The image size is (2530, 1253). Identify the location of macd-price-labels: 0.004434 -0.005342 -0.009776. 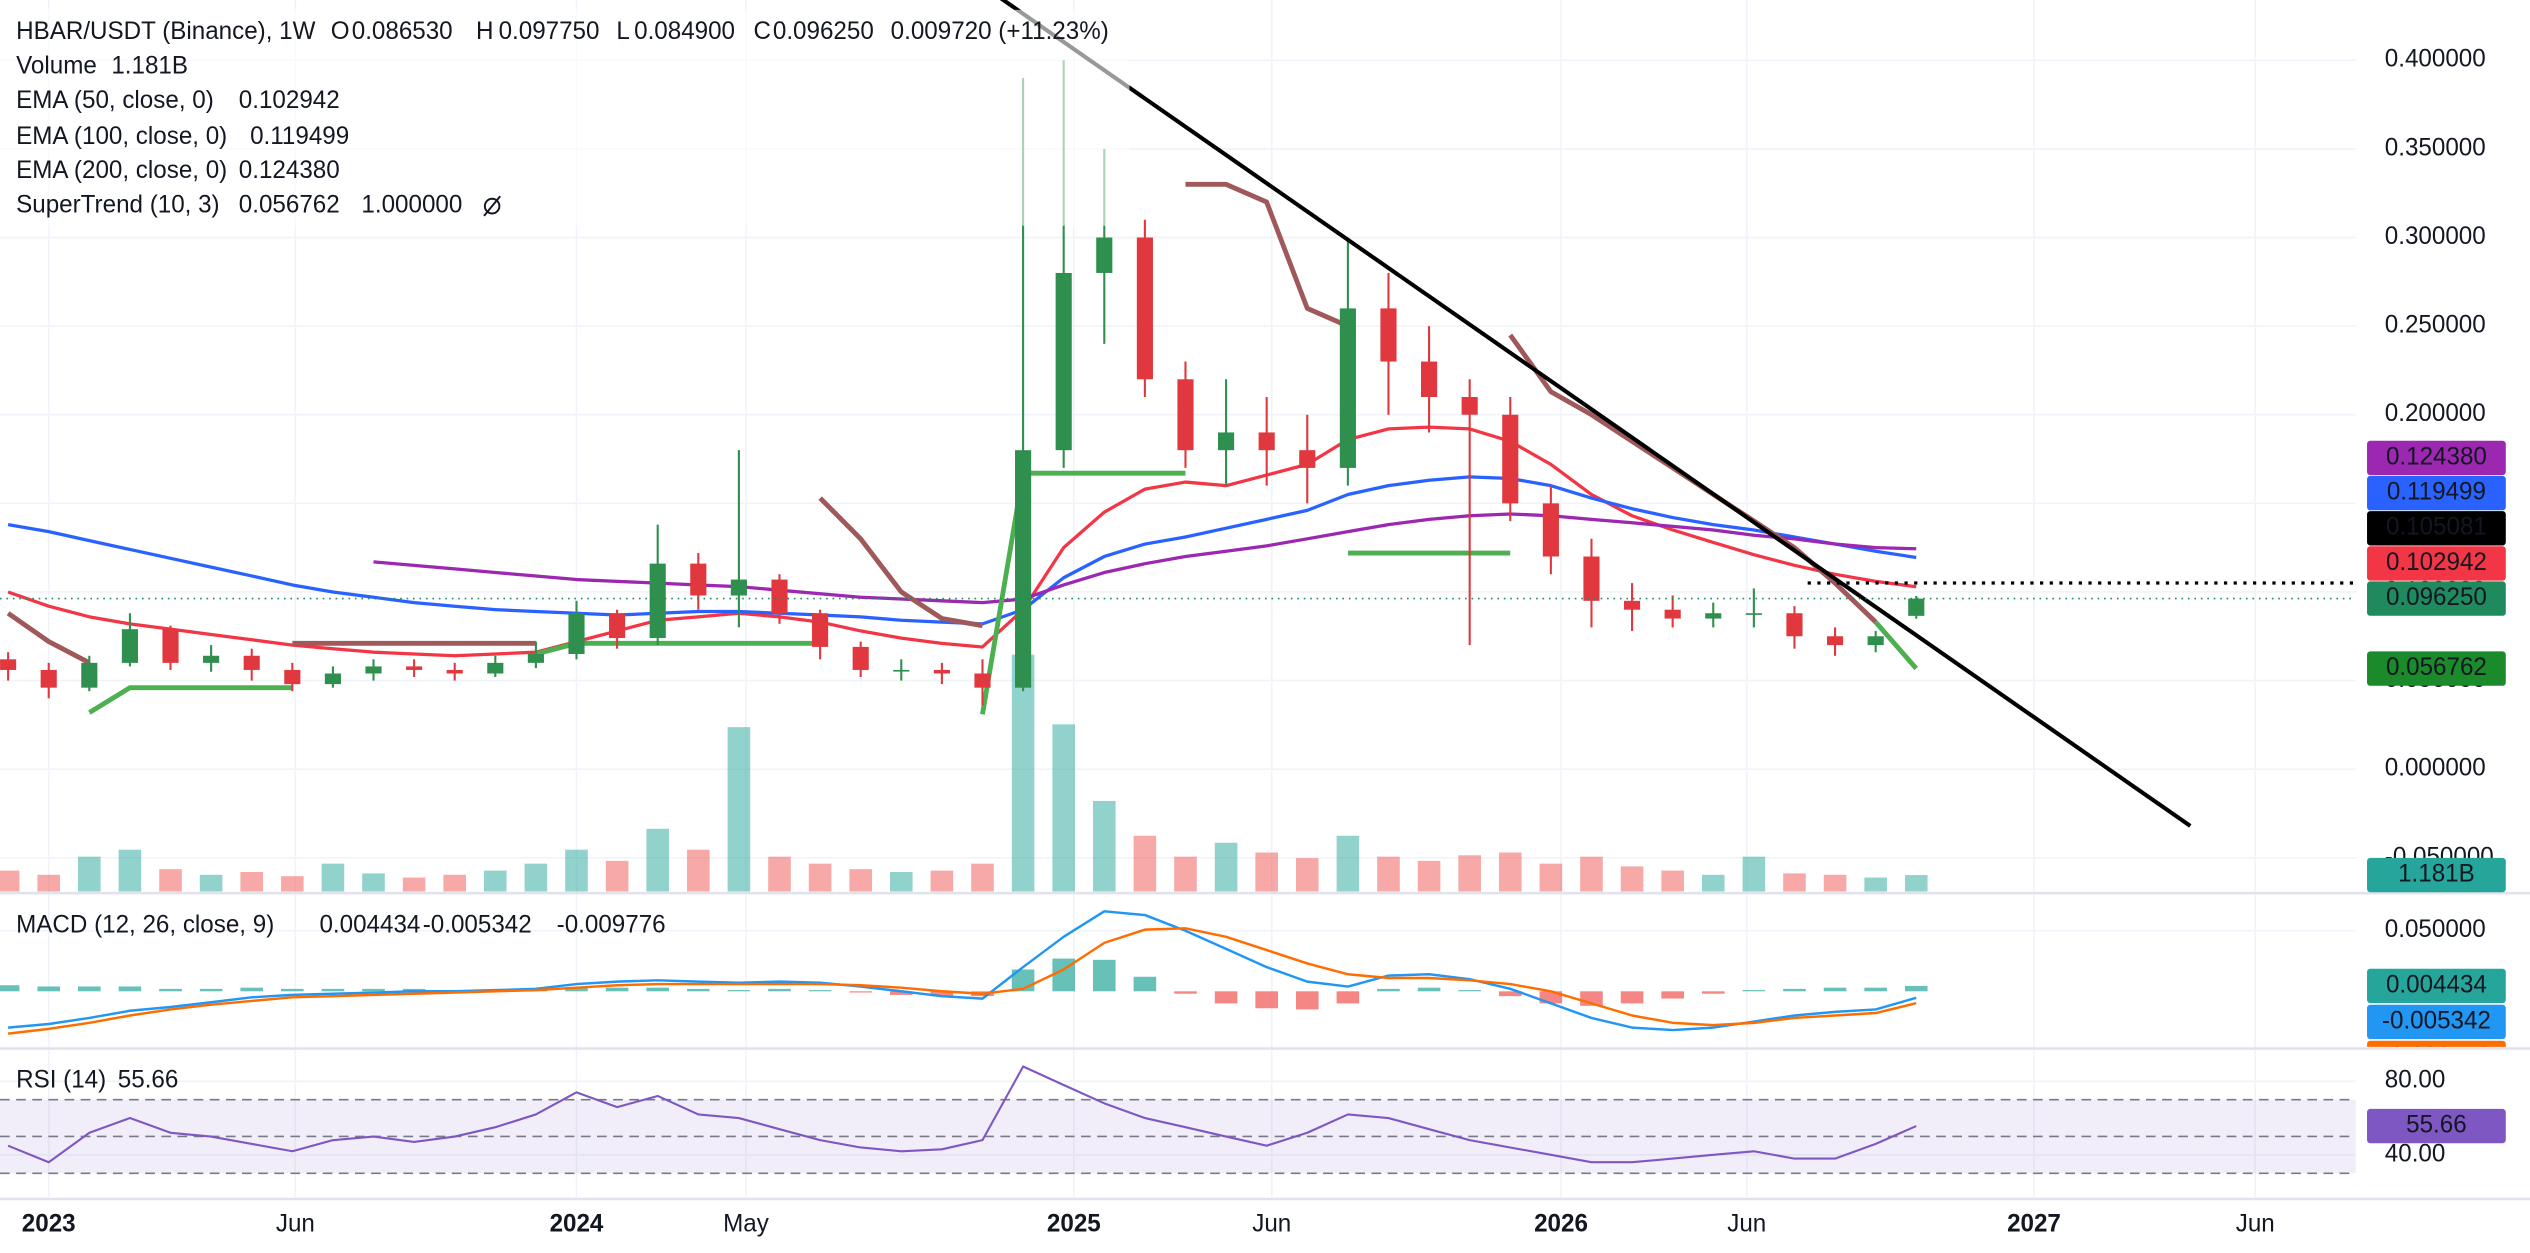
(2436, 1019).